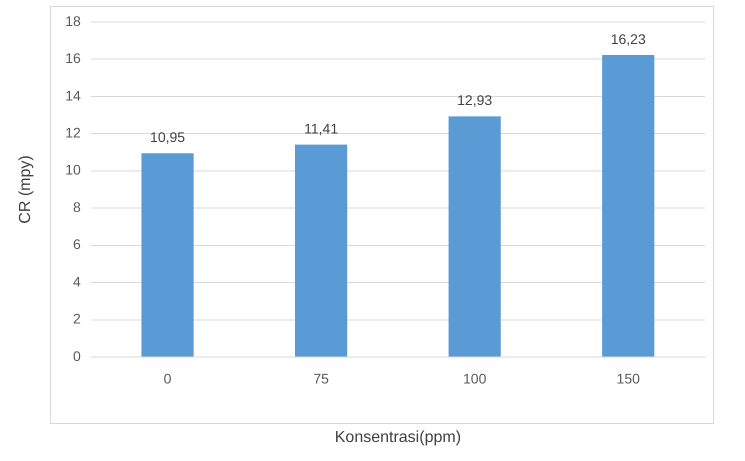 Image resolution: width=745 pixels, height=461 pixels. I want to click on y-tick-label: 18, so click(73, 20).